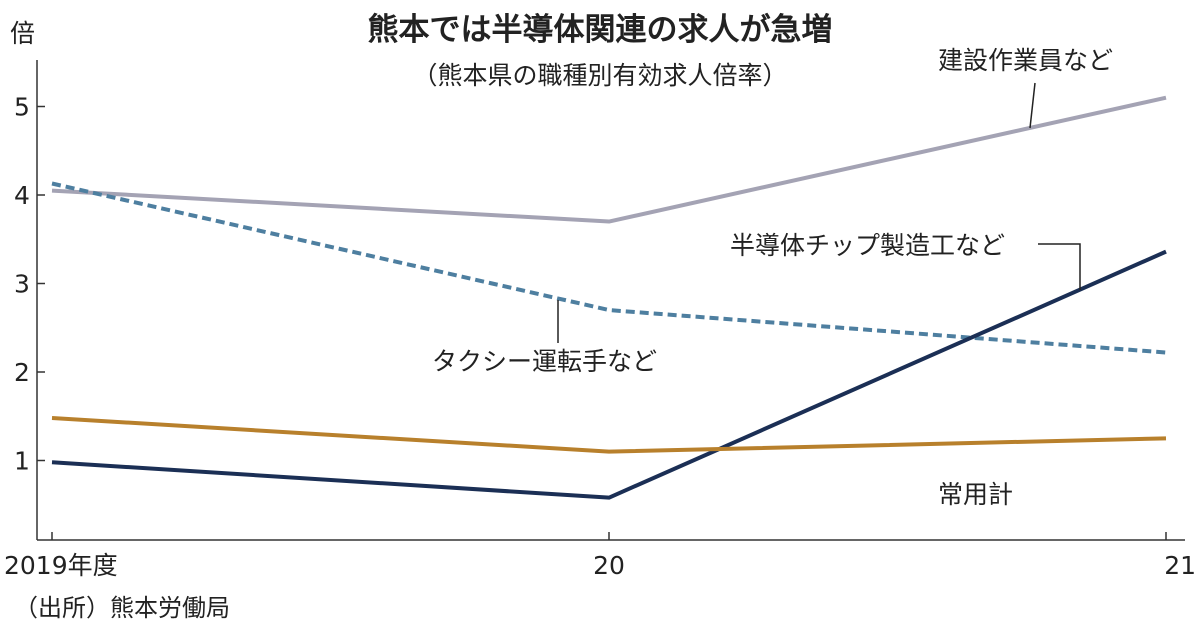 Image resolution: width=1200 pixels, height=630 pixels. Describe the element at coordinates (609, 435) in the screenshot. I see `series-line` at that location.